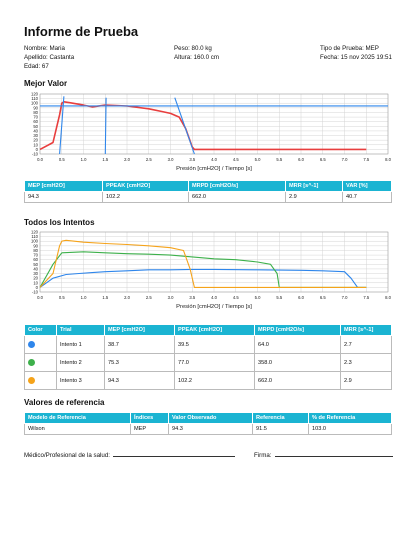  I want to click on y-tick-label: 100, so click(35, 103).